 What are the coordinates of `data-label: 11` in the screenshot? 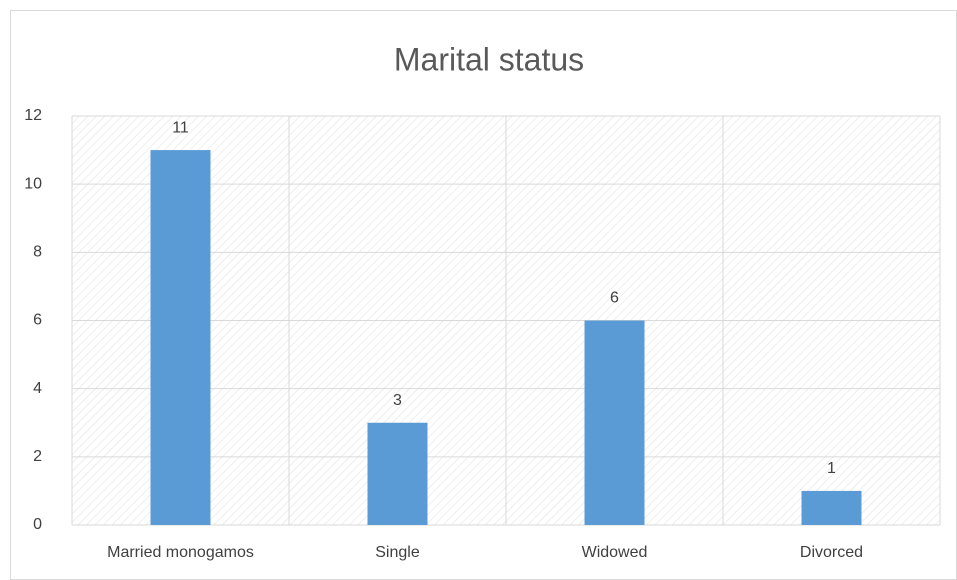 It's located at (180, 127).